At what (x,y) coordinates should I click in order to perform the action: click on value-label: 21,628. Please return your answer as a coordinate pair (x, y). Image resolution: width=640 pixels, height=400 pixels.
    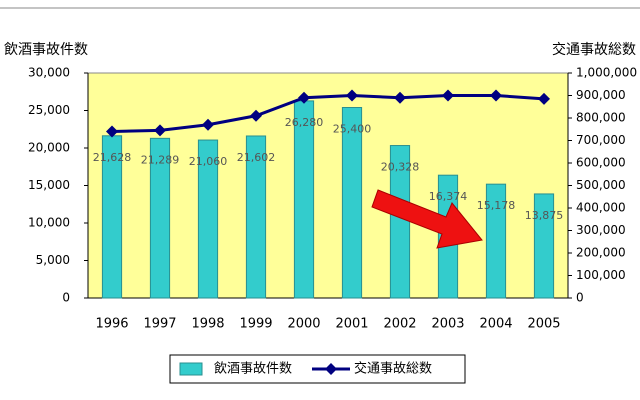
    Looking at the image, I should click on (112, 157).